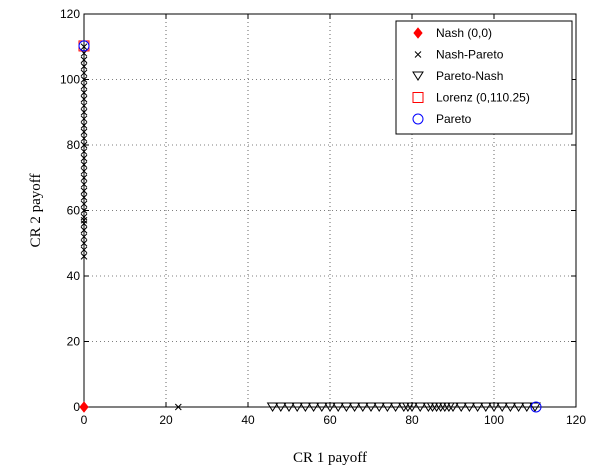  Describe the element at coordinates (74, 145) in the screenshot. I see `y-tick-label: 80` at that location.